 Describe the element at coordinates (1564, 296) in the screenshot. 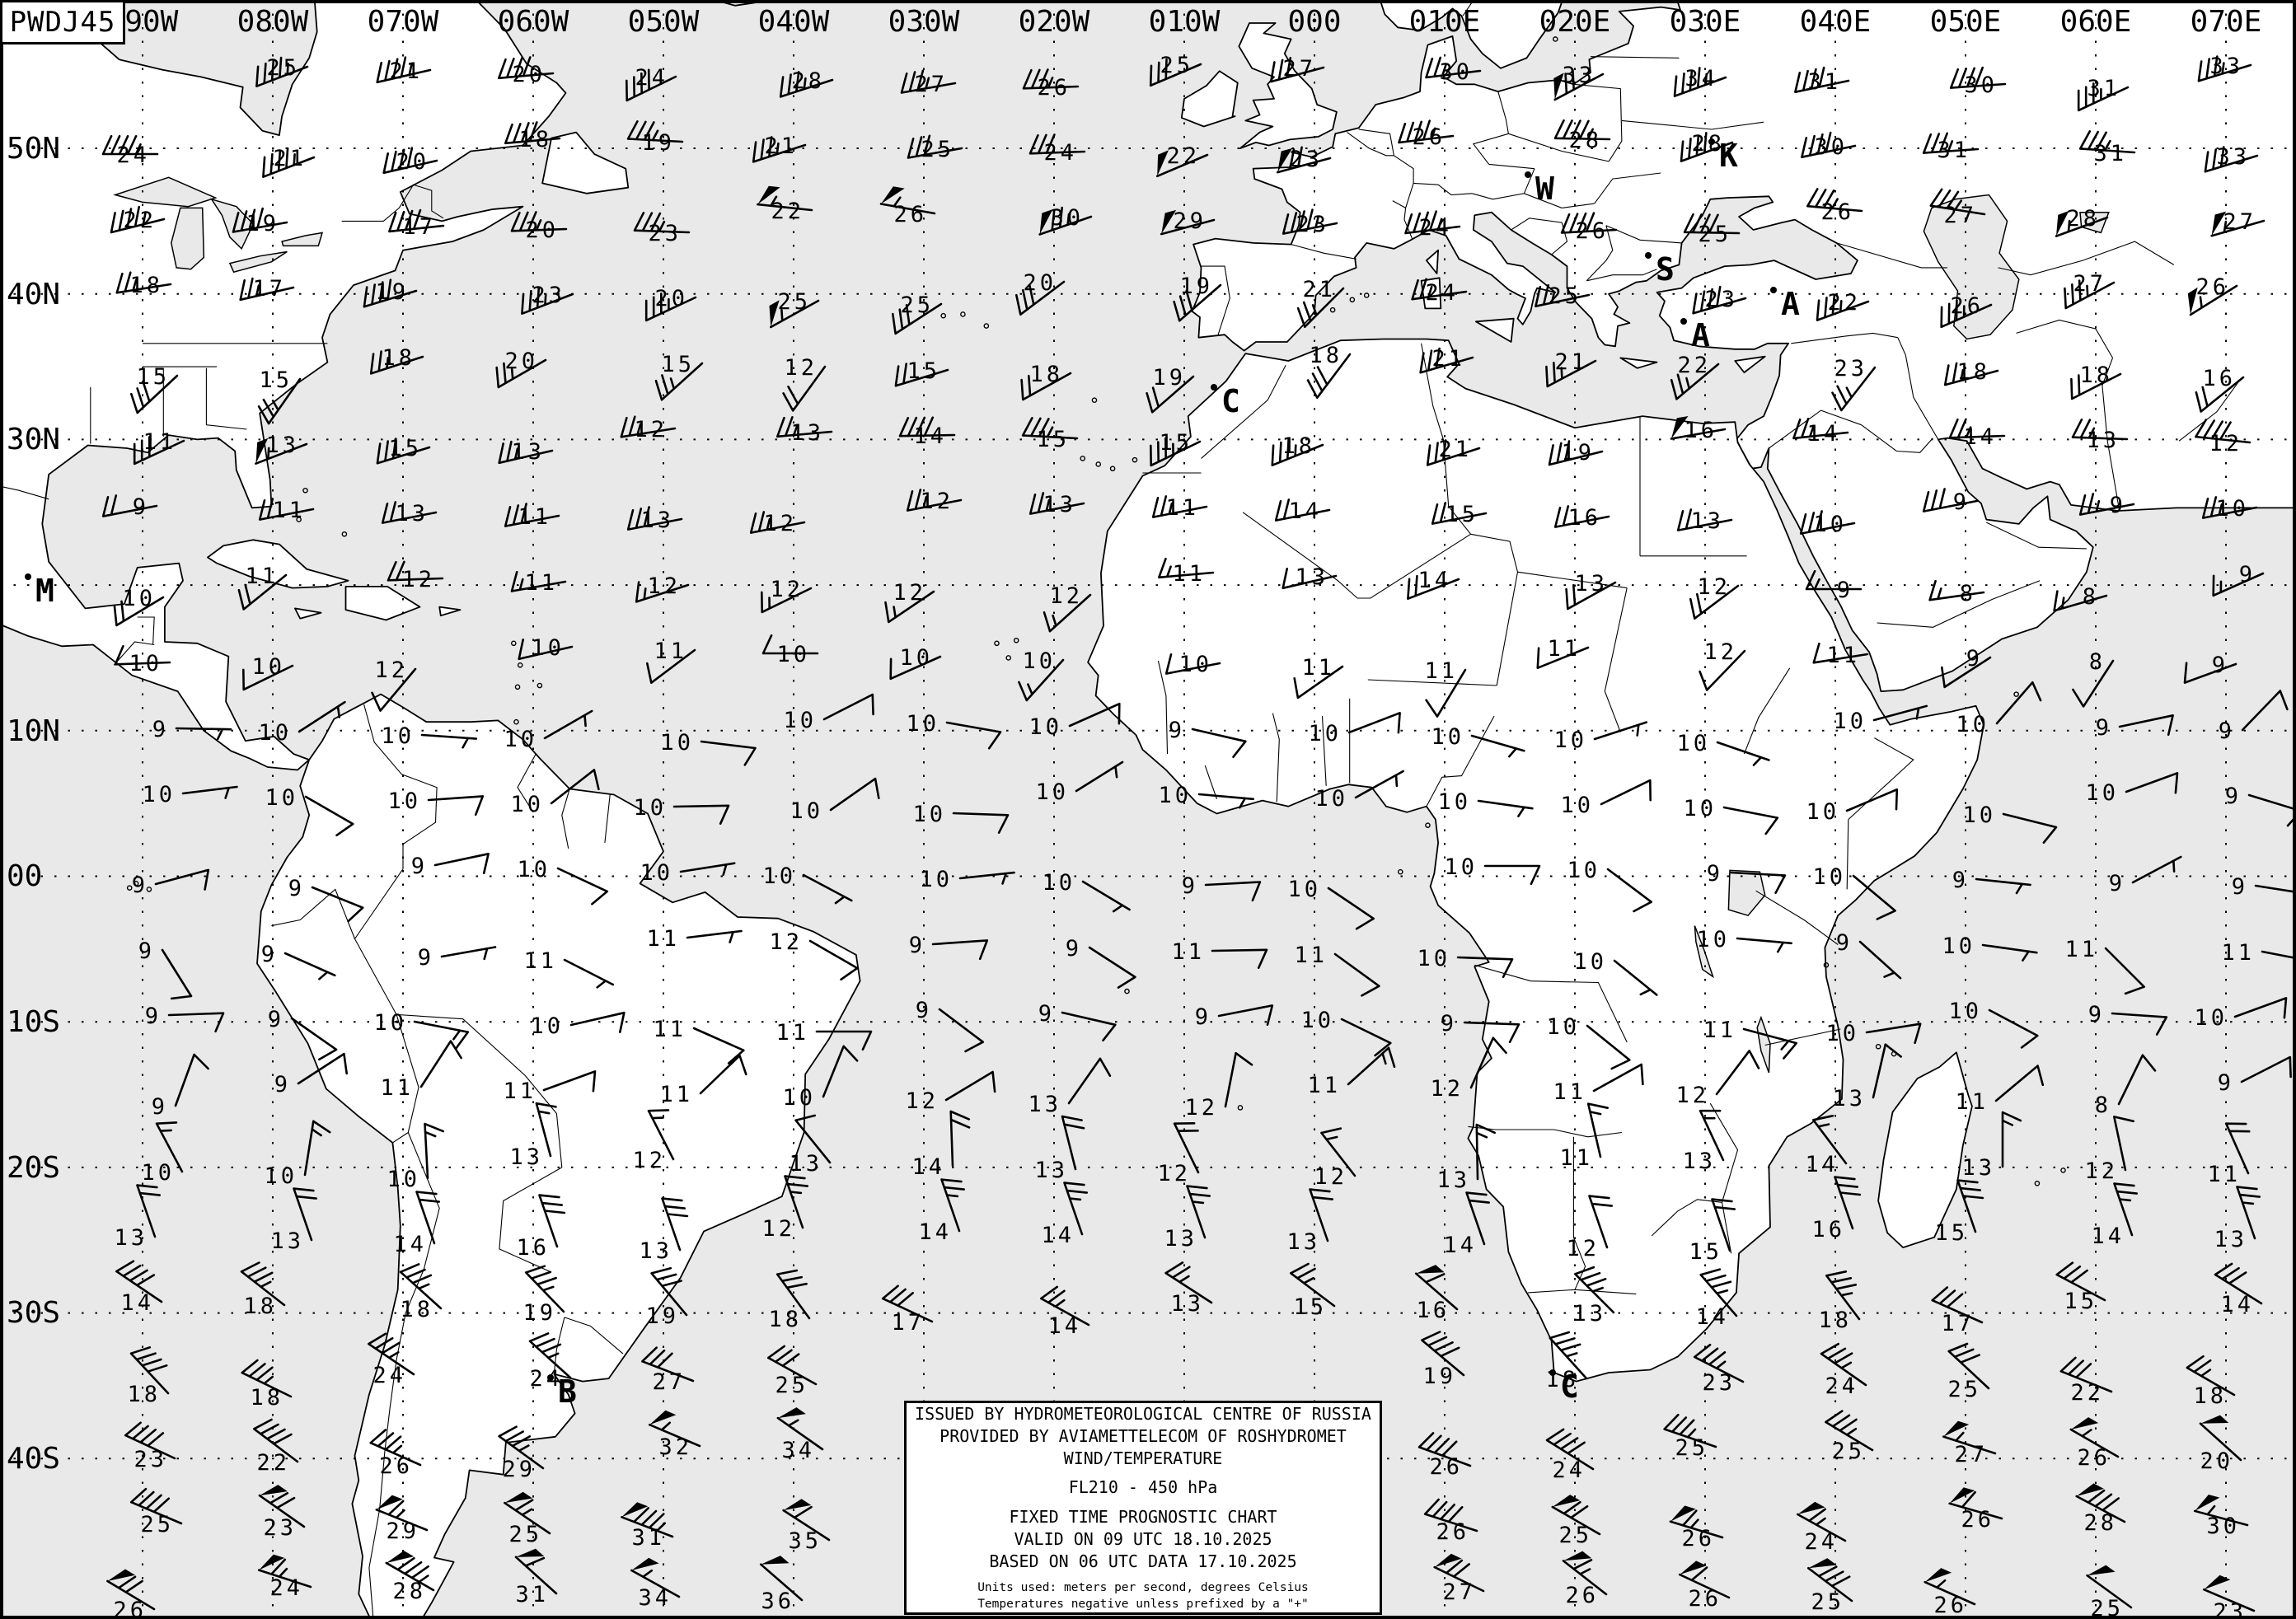

I see `svg-text: 25` at that location.